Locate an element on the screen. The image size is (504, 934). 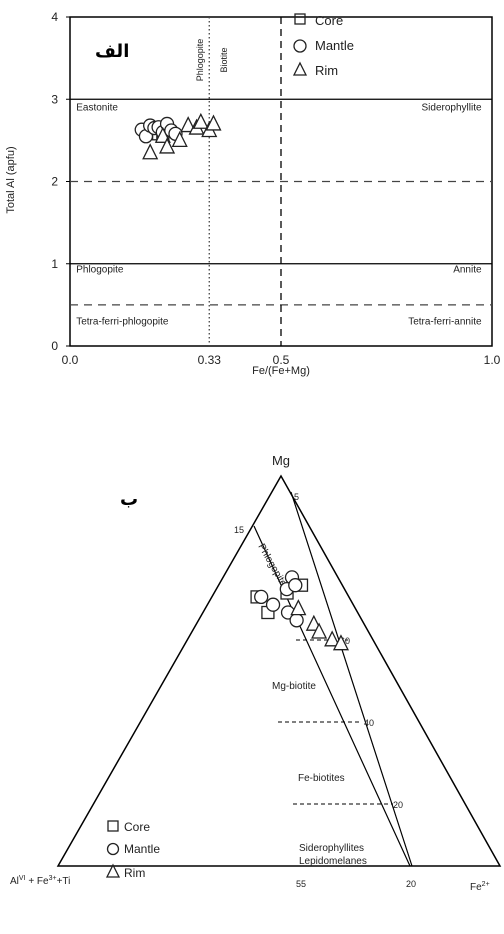
field-fe-biotites: Fe-biotites is located at coordinates (321, 778).